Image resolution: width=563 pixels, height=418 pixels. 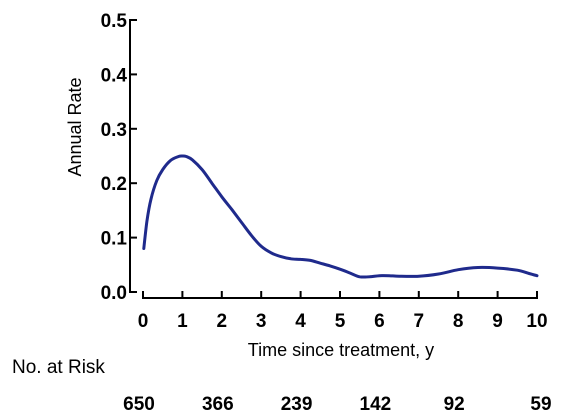 What do you see at coordinates (536, 321) in the screenshot?
I see `x-tick-label: 10` at bounding box center [536, 321].